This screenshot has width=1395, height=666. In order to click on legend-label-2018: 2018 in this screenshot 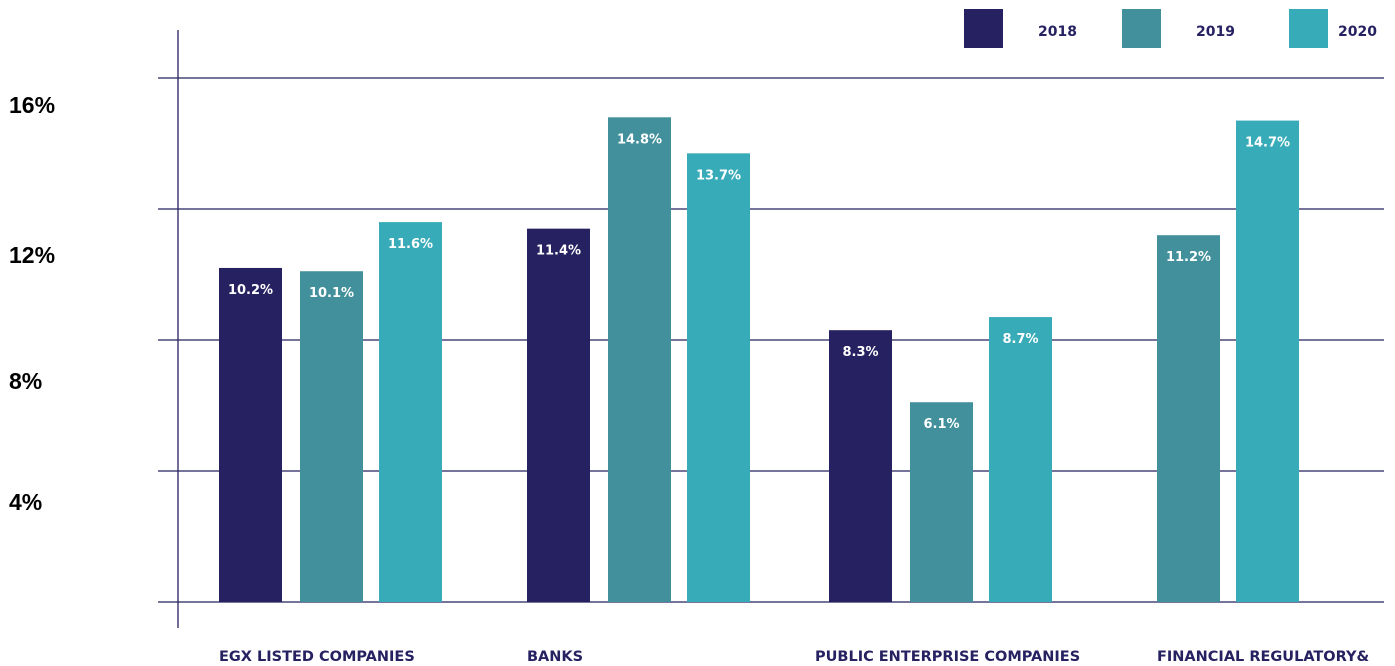, I will do `click(1057, 32)`.